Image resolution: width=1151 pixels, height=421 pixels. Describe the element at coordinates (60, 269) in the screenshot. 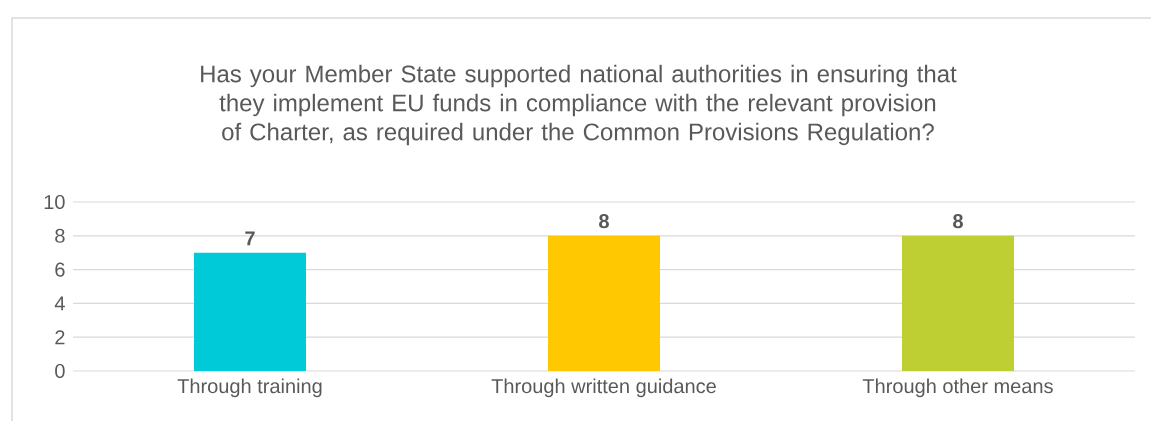

I see `y-tick-label: 6` at that location.